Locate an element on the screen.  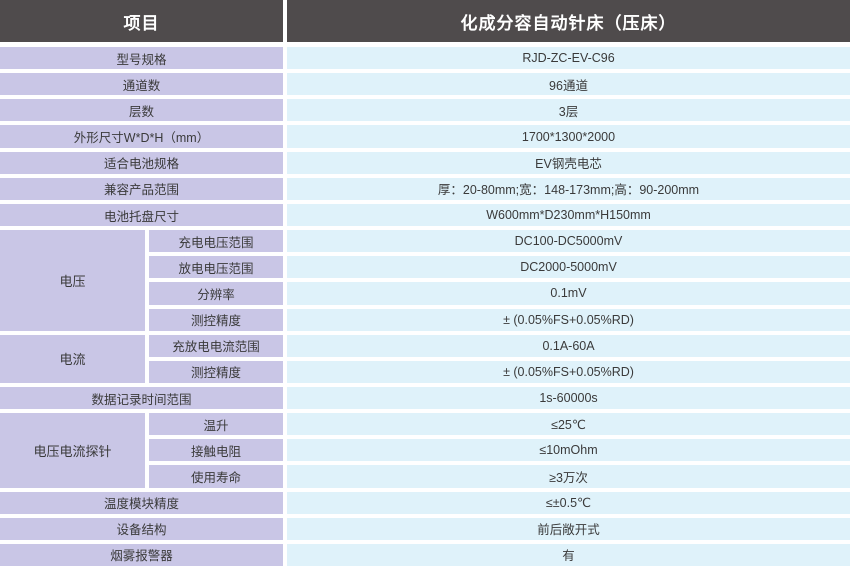
header-product-title: 化成分容自动针床（压床） is located at coordinates (568, 21).